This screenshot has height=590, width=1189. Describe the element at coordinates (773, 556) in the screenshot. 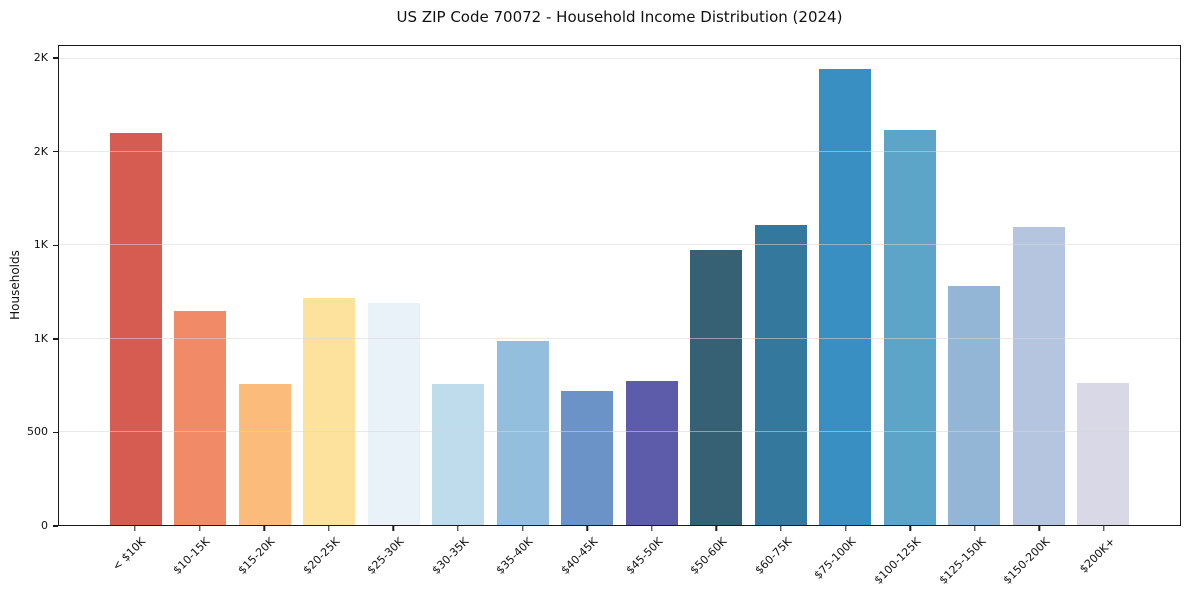

I see `x-tick-label: $60-75K` at that location.